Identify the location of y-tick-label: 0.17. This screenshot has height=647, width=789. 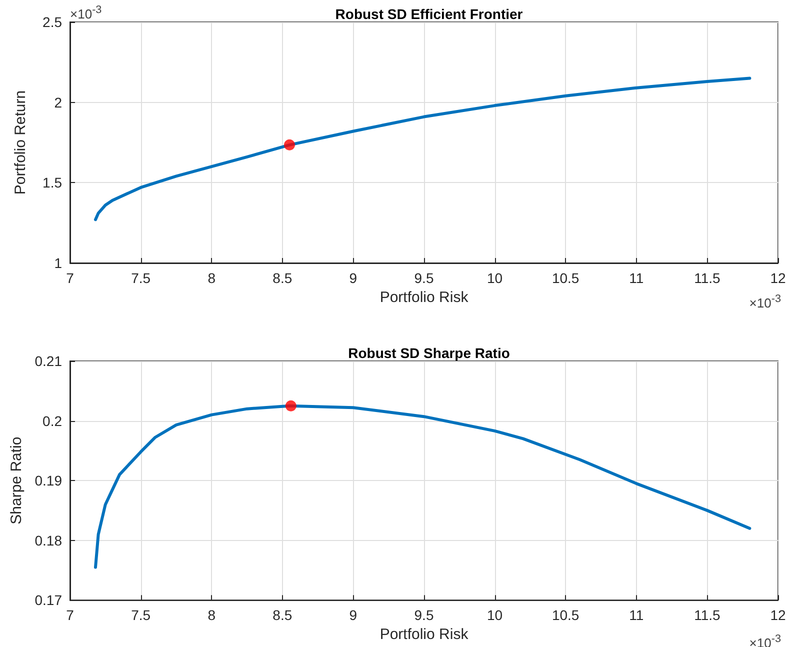
(48, 600).